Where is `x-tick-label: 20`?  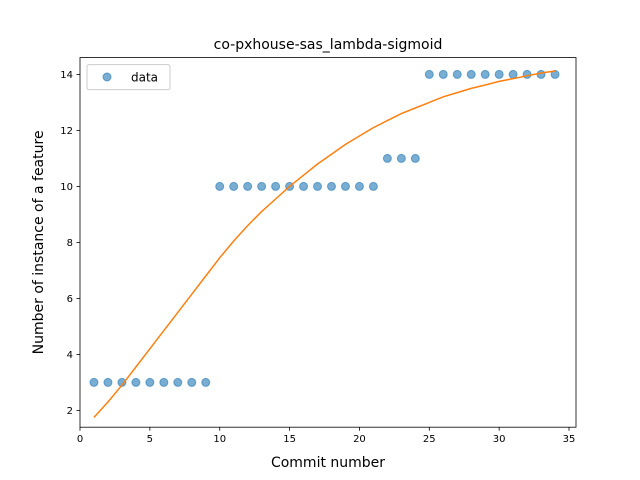
x-tick-label: 20 is located at coordinates (359, 439).